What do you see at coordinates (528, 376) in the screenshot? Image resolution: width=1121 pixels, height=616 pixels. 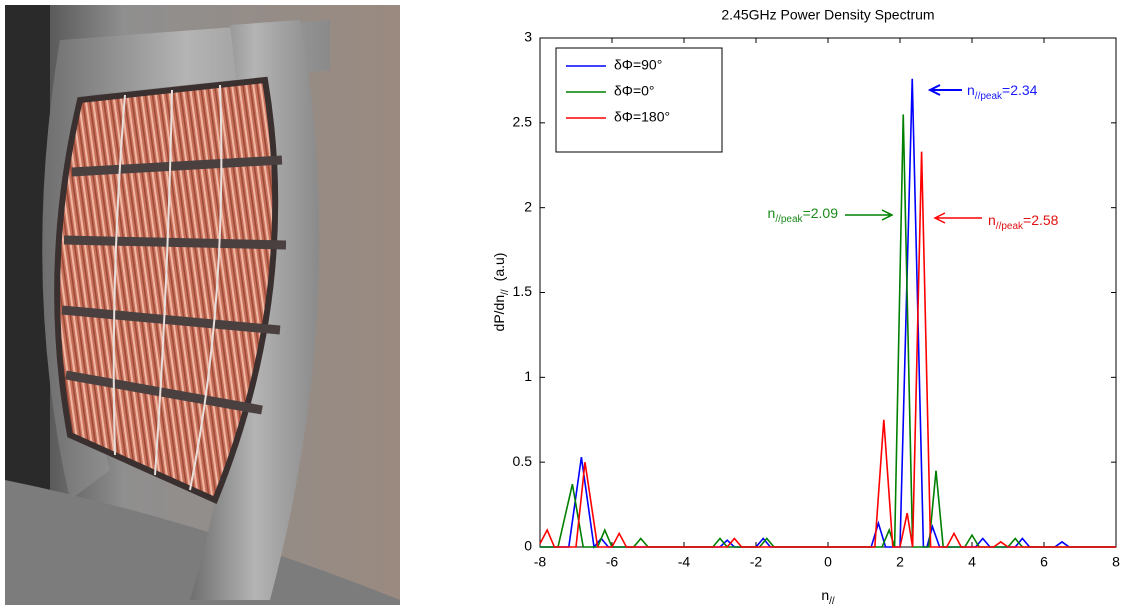 I see `y-tick-label: 1` at bounding box center [528, 376].